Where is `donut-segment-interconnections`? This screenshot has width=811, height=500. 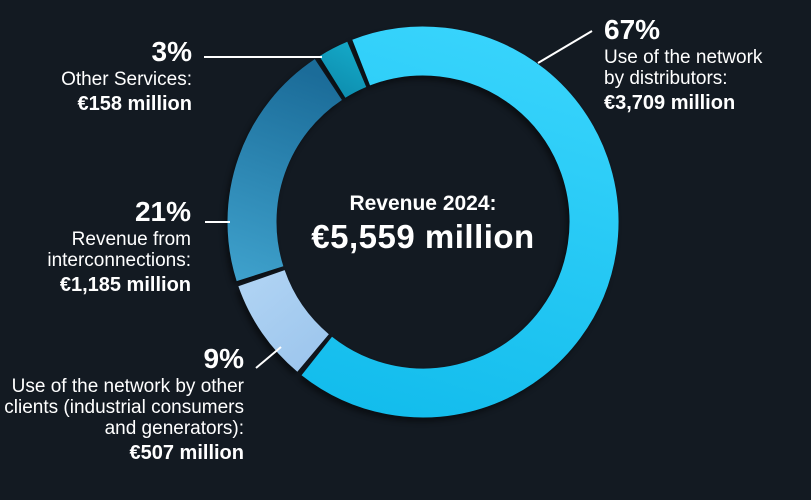
donut-segment-interconnections is located at coordinates (285, 170).